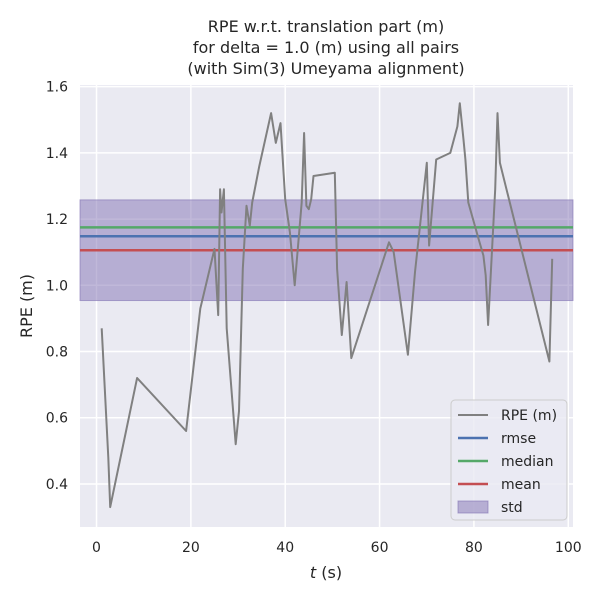 Image resolution: width=600 pixels, height=600 pixels. I want to click on y-axis-ticks: 0.4 0.6 0.8 1.0 1.2 1.4 1.6, so click(57, 286).